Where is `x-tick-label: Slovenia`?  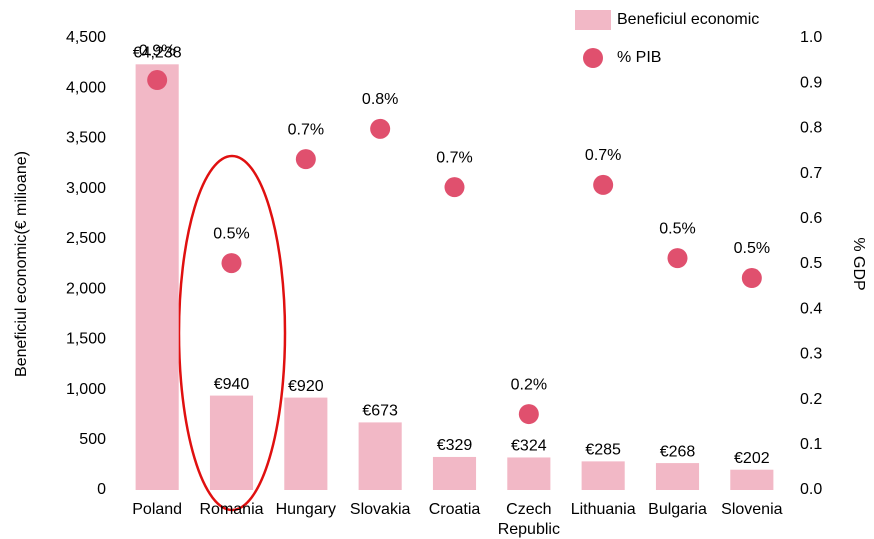 x-tick-label: Slovenia is located at coordinates (751, 509).